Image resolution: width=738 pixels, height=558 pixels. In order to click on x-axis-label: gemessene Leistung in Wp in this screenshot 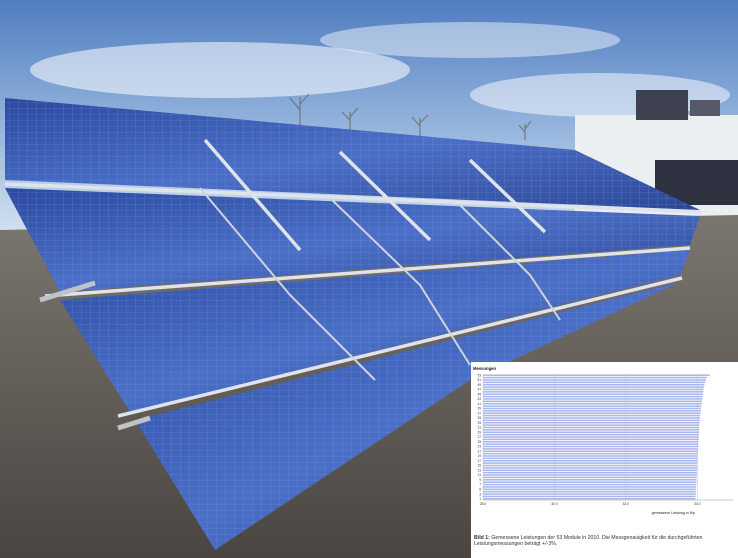, I will do `click(673, 513)`.